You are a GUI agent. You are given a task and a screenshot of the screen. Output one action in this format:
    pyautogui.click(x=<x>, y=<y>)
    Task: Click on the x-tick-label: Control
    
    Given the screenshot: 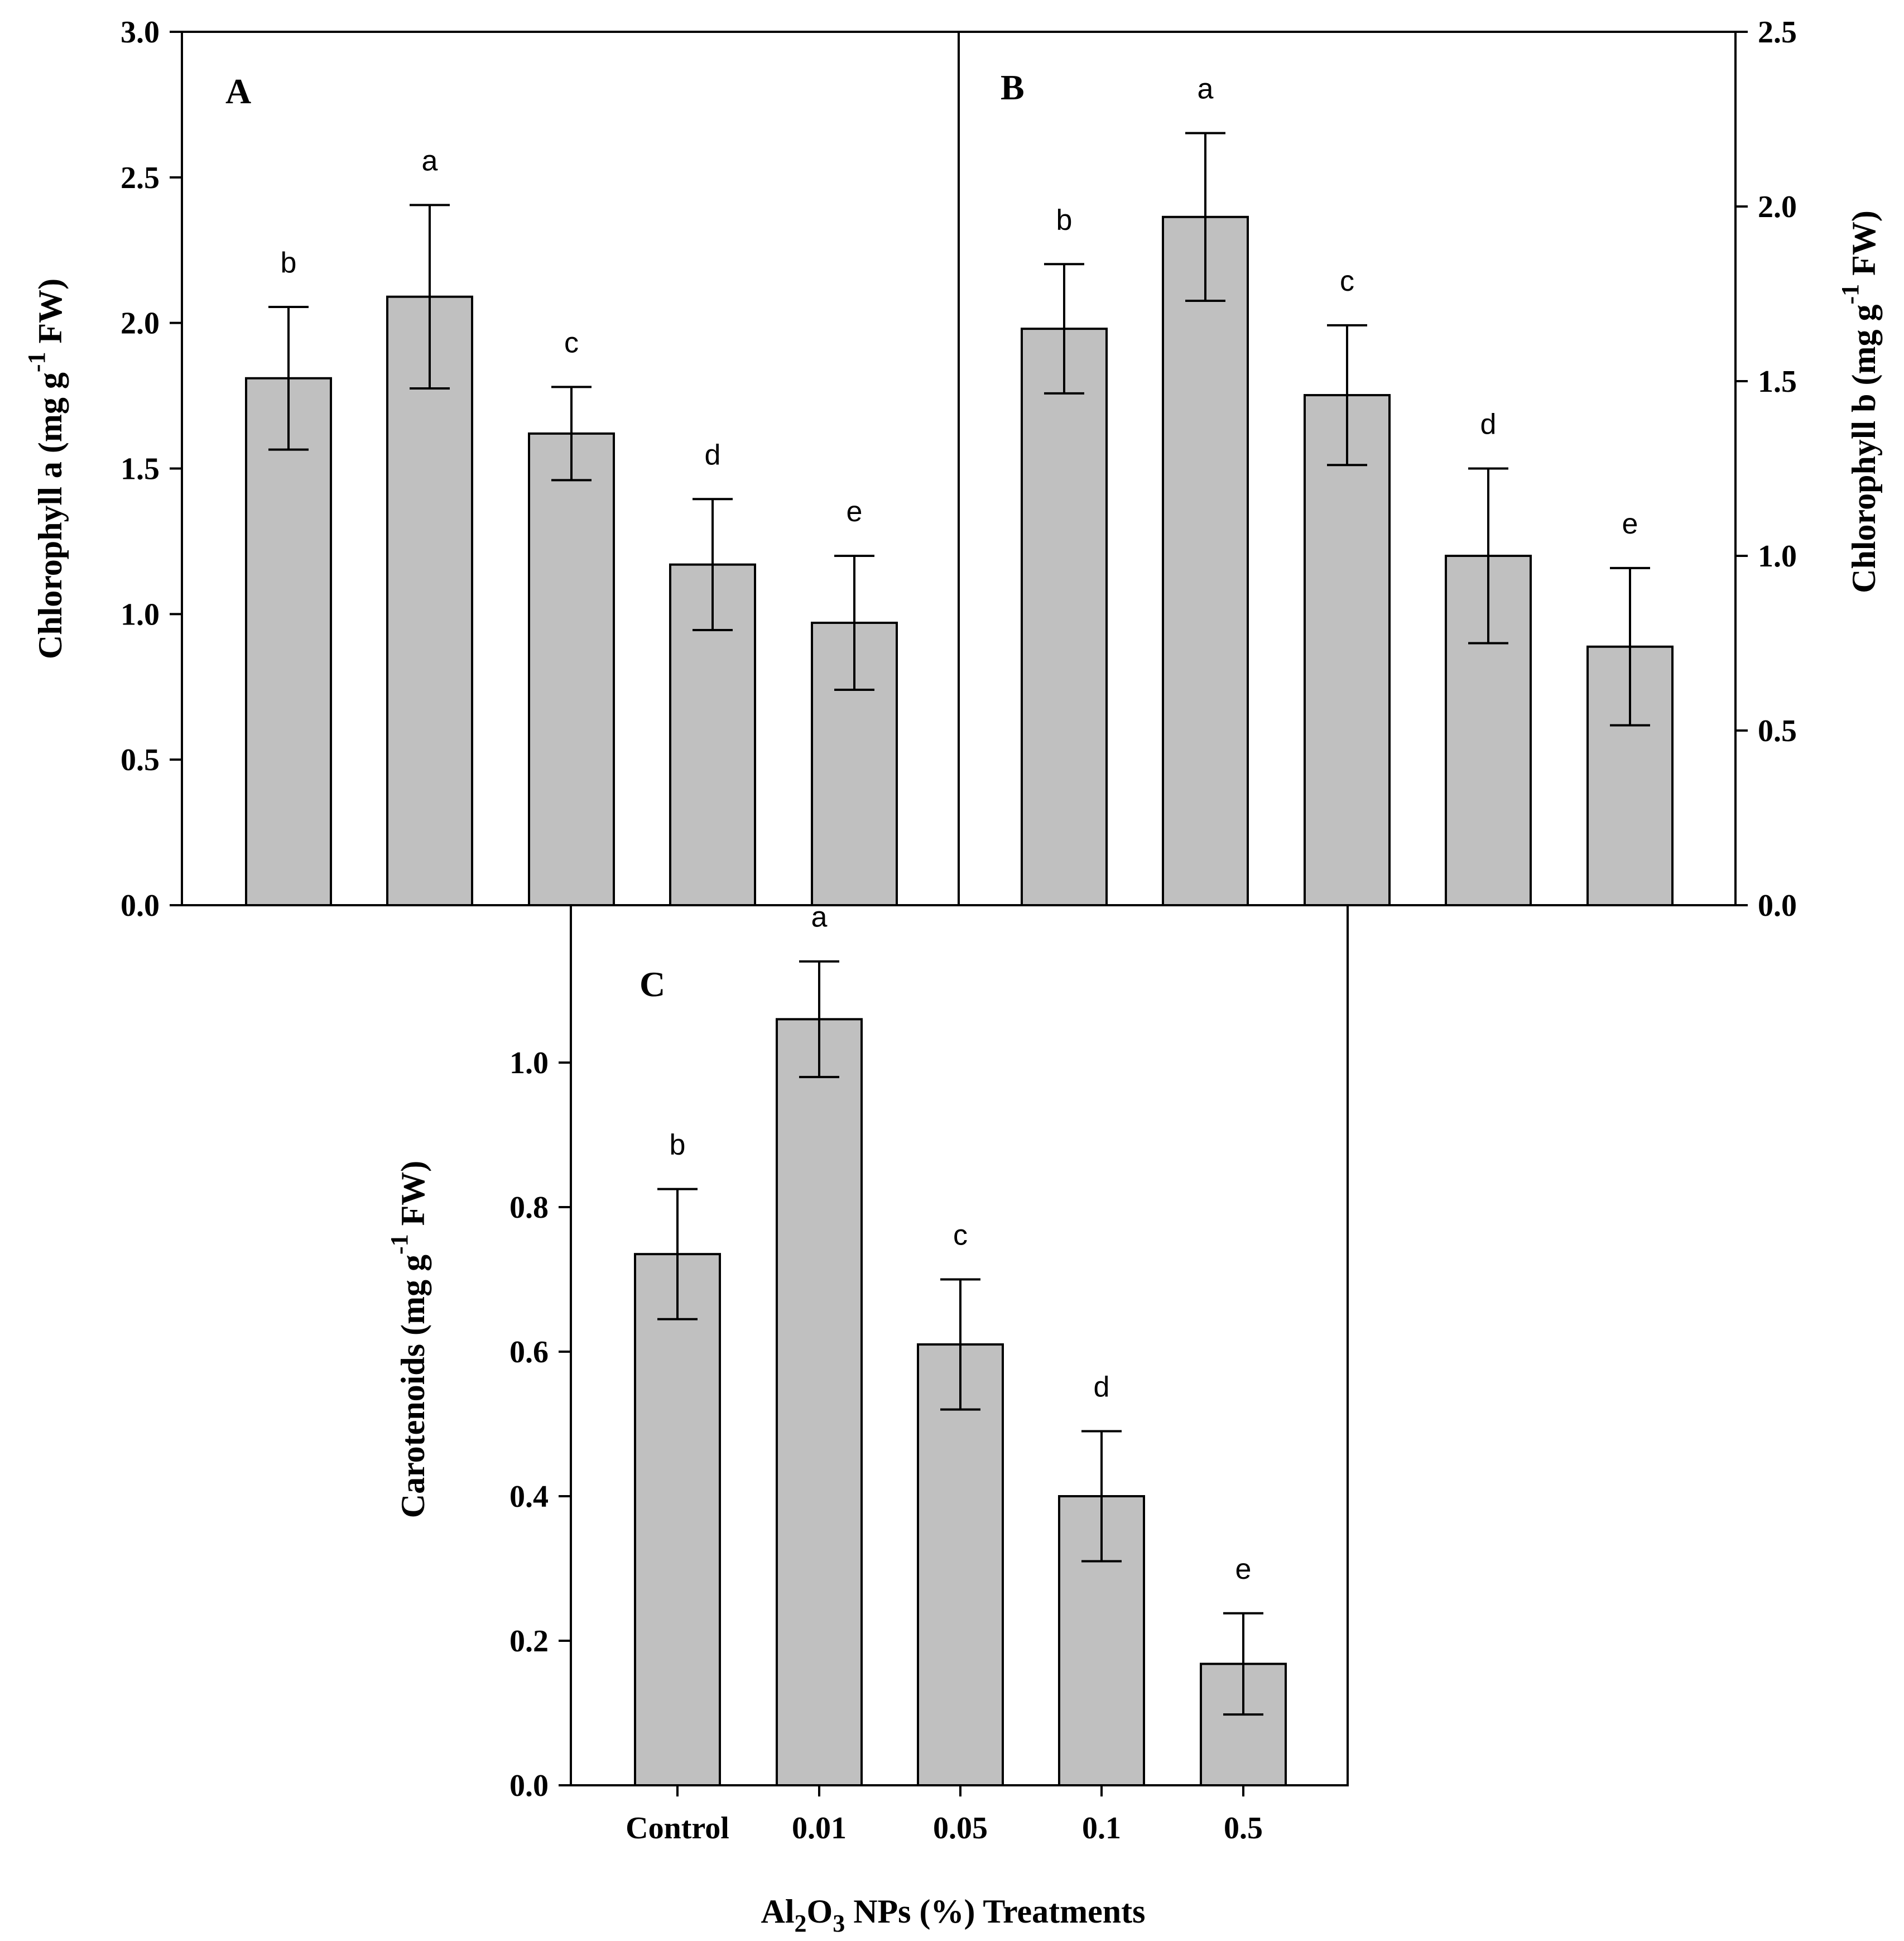 What is the action you would take?
    pyautogui.click(x=677, y=1828)
    